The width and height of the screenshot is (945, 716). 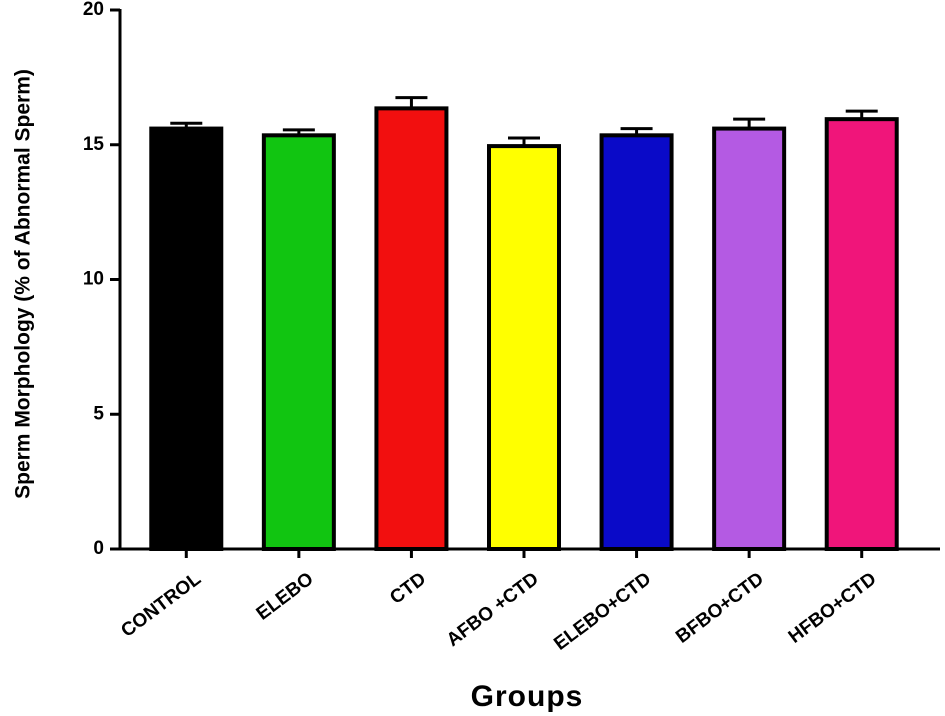 What do you see at coordinates (285, 596) in the screenshot?
I see `category-label: ELEBO` at bounding box center [285, 596].